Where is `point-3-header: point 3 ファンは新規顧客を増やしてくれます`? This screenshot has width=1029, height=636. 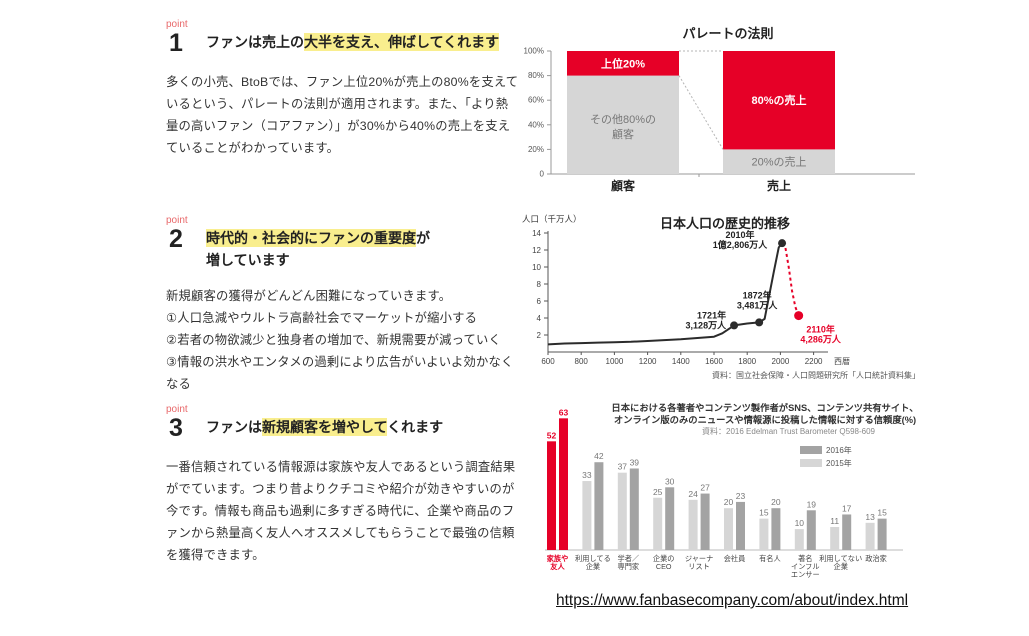
point-3-header: point 3 ファンは新規顧客を増やしてくれます is located at coordinates (362, 424).